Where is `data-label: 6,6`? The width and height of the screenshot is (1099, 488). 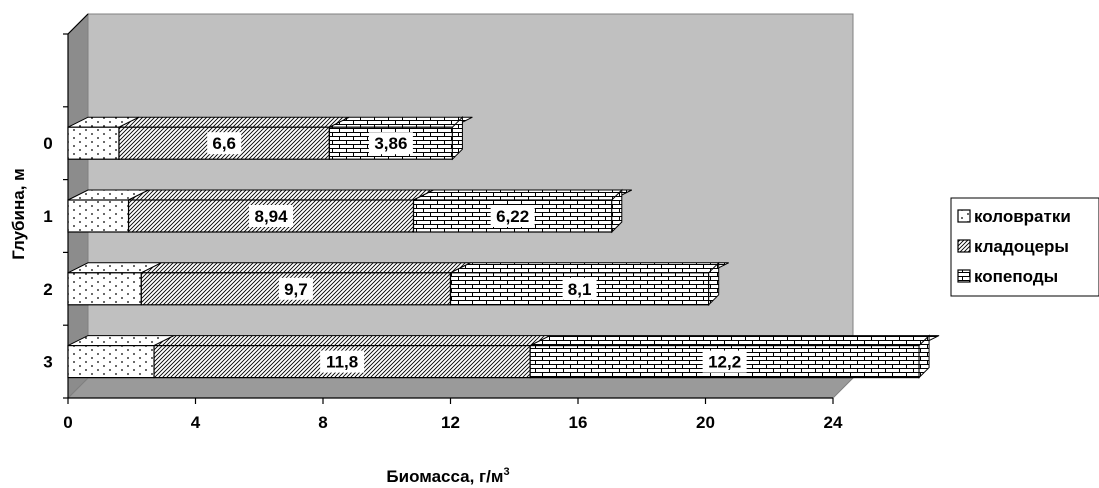
data-label: 6,6 is located at coordinates (224, 143).